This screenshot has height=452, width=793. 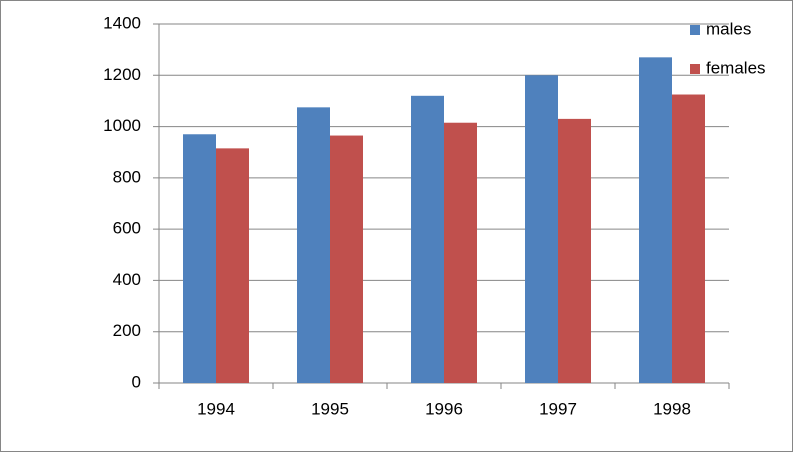 I want to click on x-tick-label: 1996, so click(x=444, y=408).